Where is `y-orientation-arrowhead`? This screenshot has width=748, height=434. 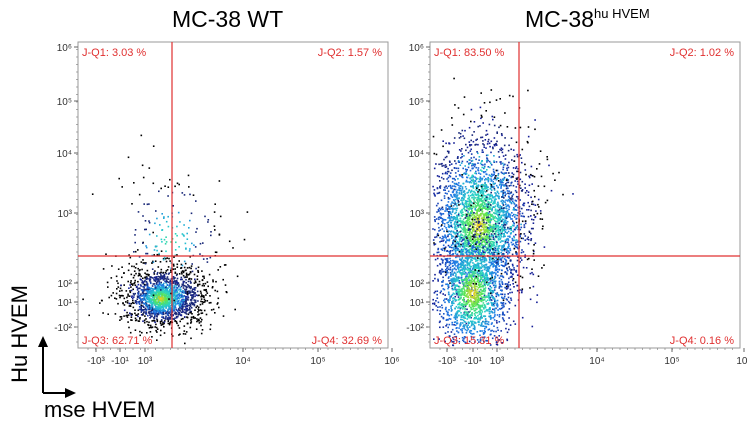
y-orientation-arrowhead is located at coordinates (43, 341).